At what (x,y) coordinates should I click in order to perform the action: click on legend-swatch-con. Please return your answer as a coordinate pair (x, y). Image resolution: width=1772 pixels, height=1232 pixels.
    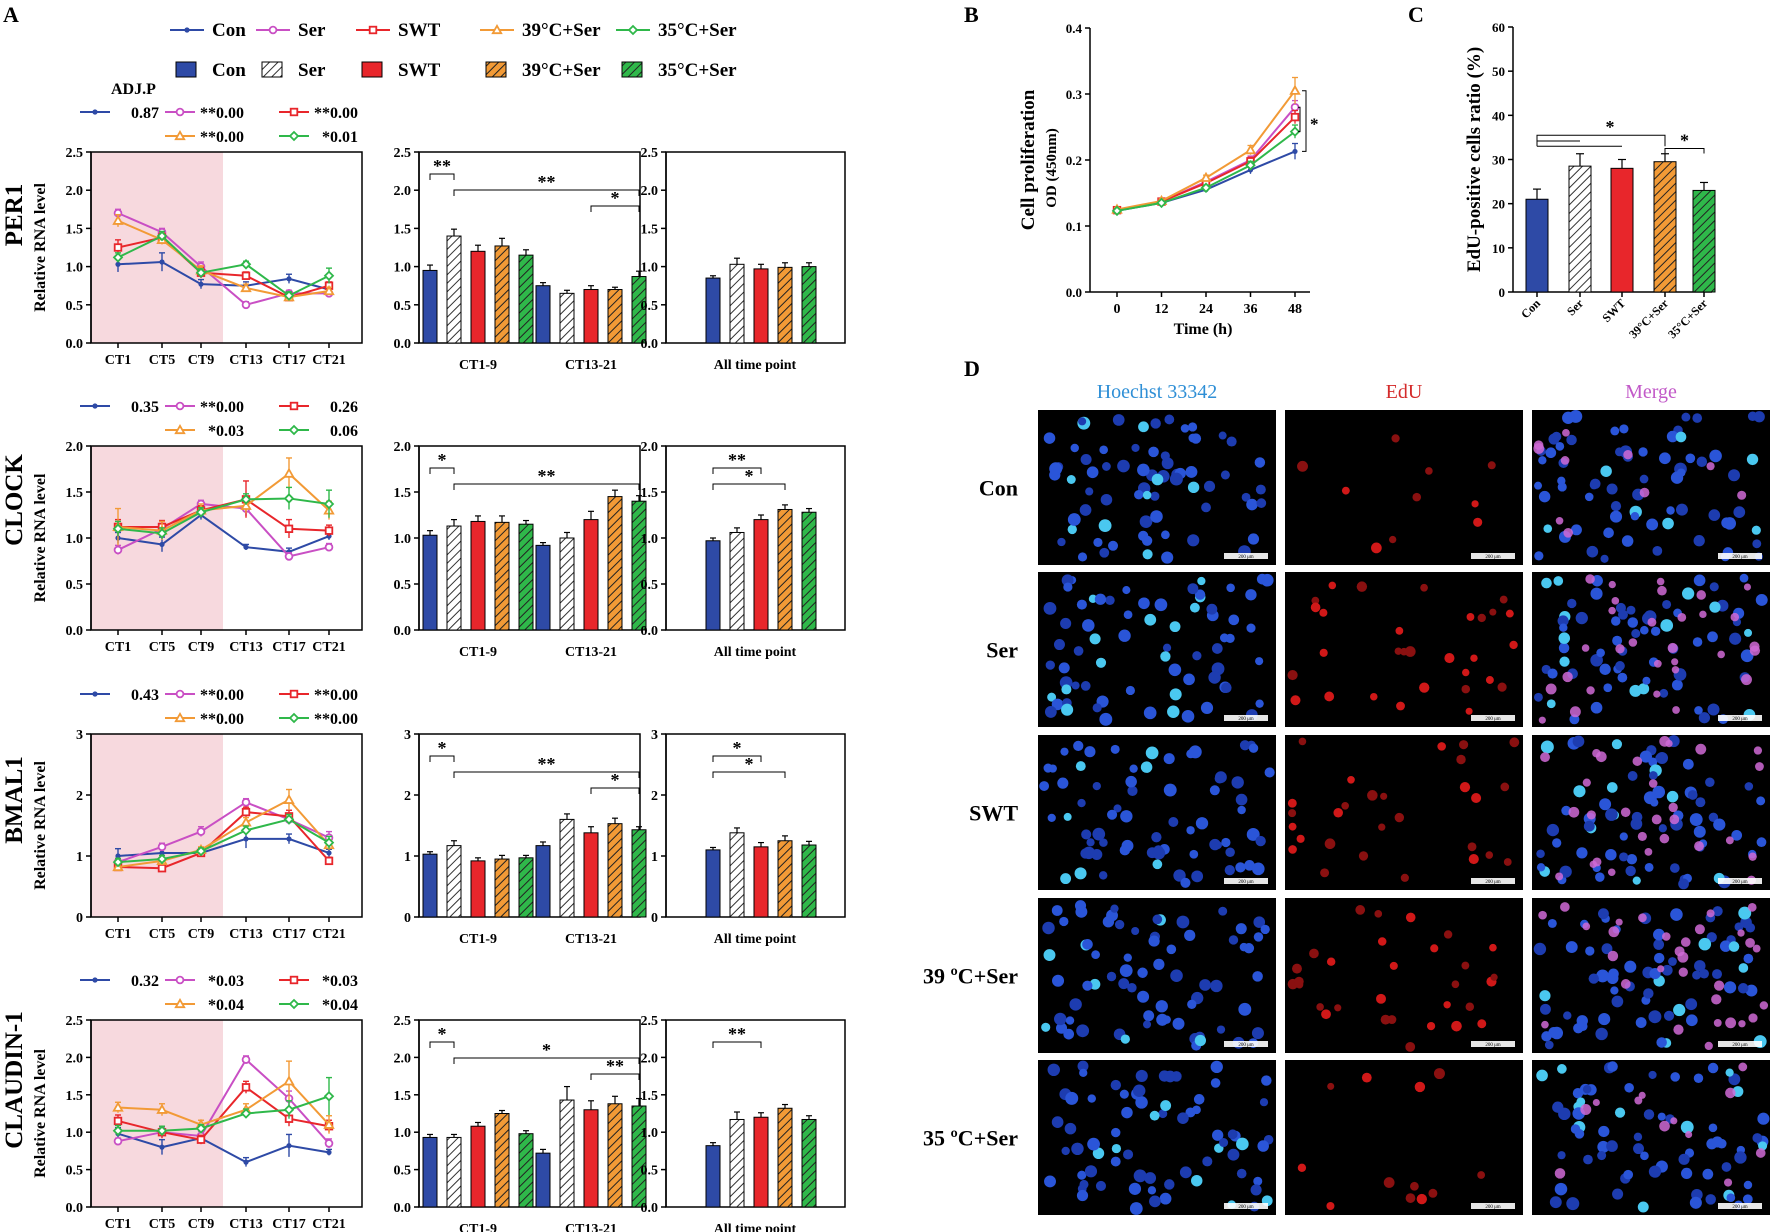
    Looking at the image, I should click on (186, 69).